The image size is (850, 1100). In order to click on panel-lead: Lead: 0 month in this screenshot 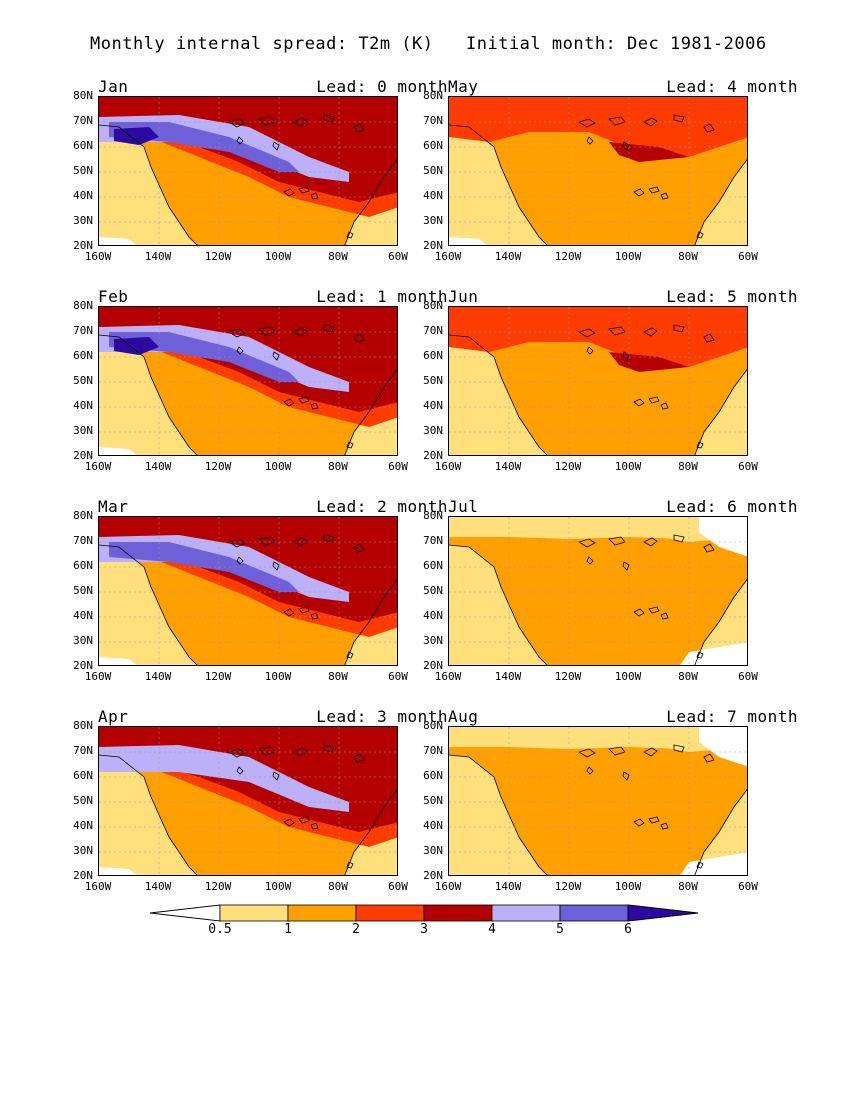, I will do `click(382, 86)`.